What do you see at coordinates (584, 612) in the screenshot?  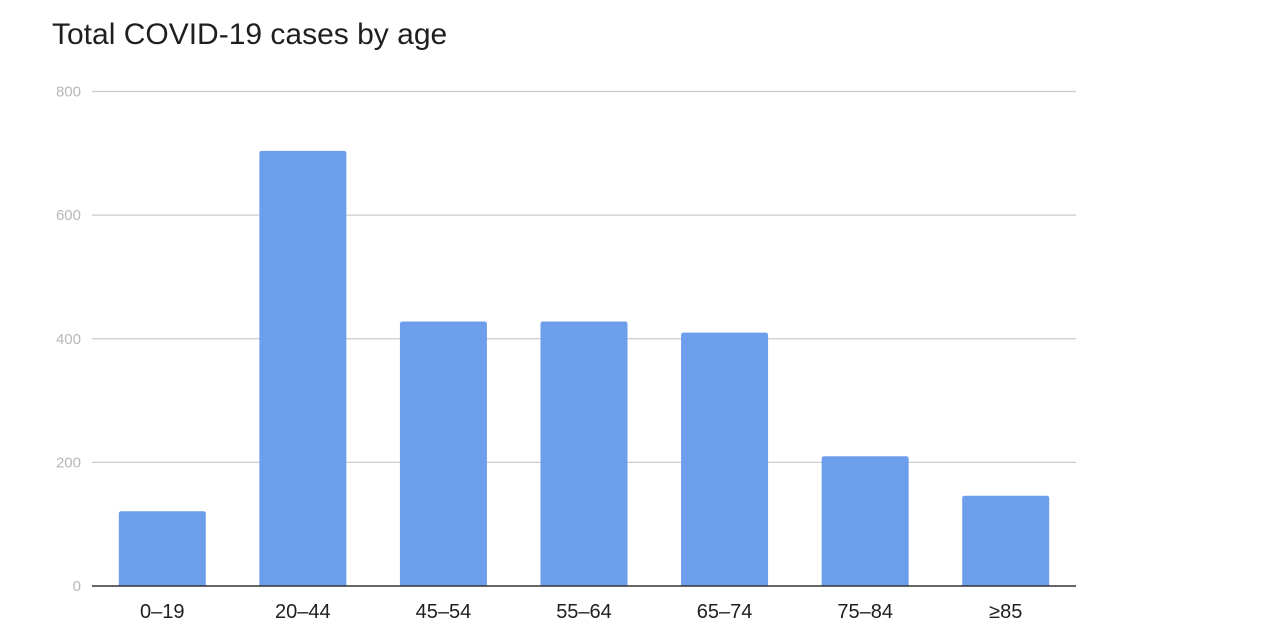 I see `x-tick-label-55–64: 55–64` at bounding box center [584, 612].